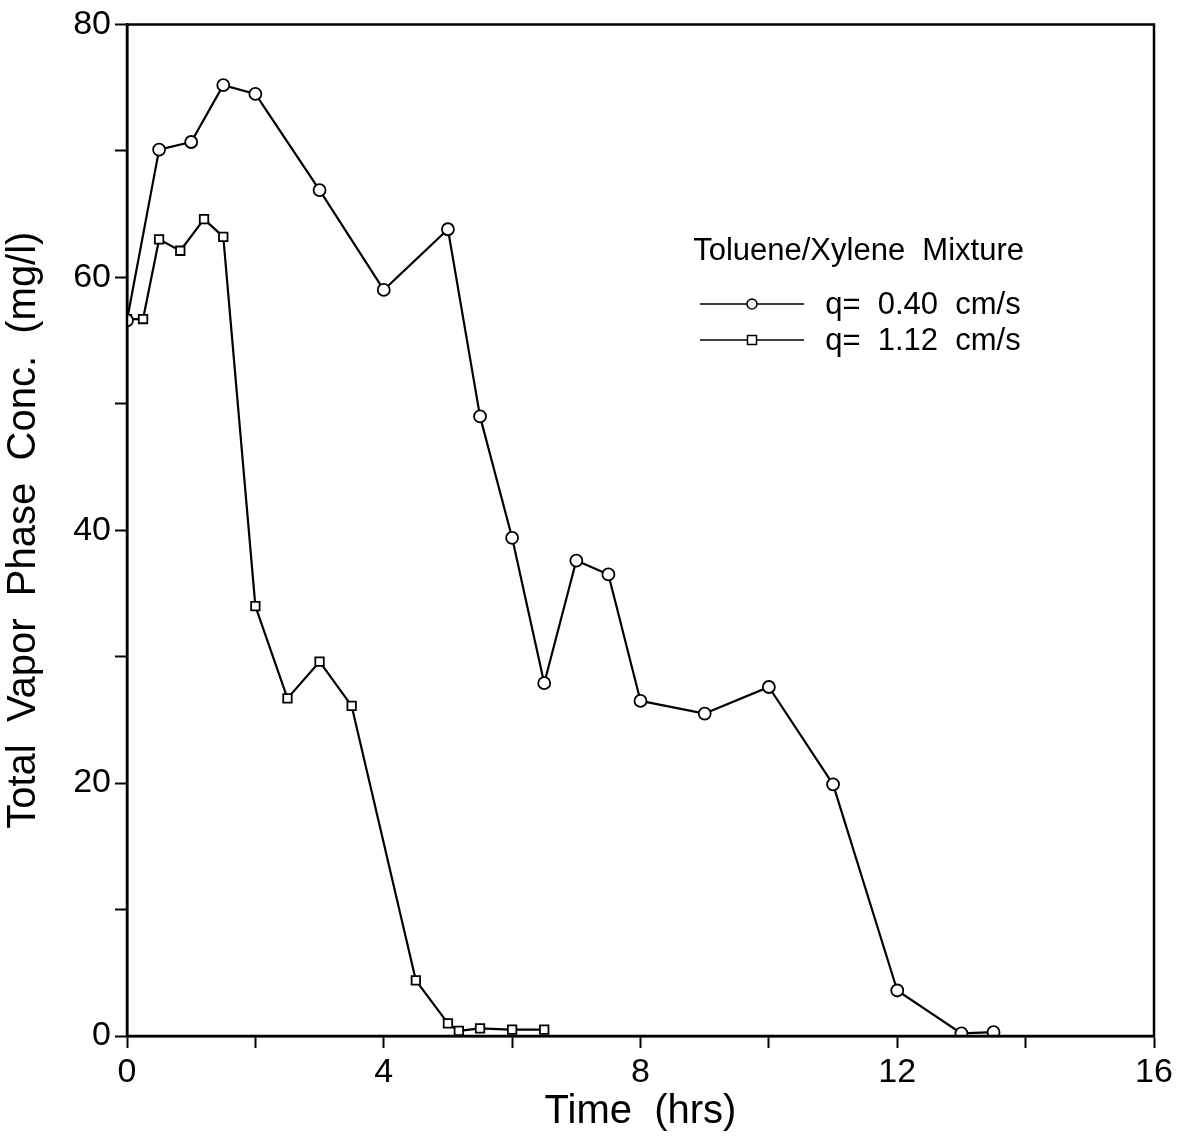 The image size is (1184, 1142). Describe the element at coordinates (92, 21) in the screenshot. I see `y-tick-label: 80` at that location.